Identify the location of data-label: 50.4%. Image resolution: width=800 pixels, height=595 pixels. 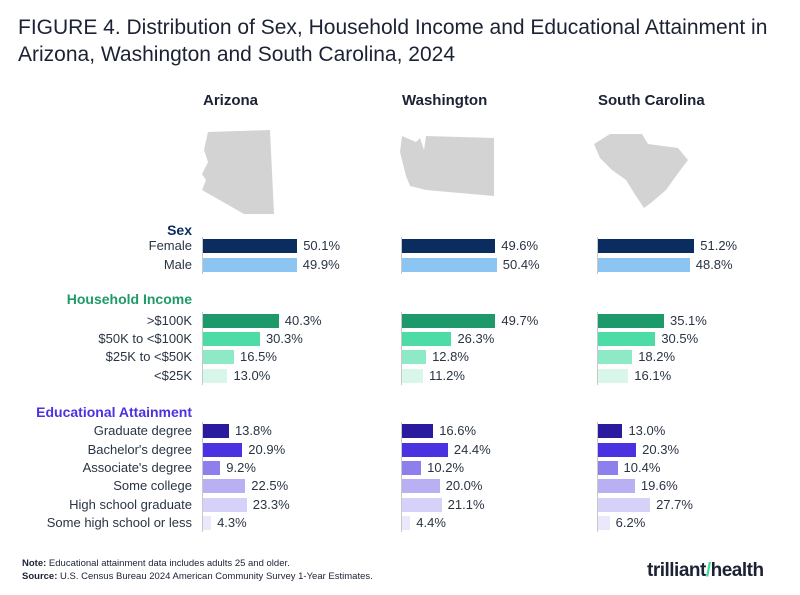
(521, 264).